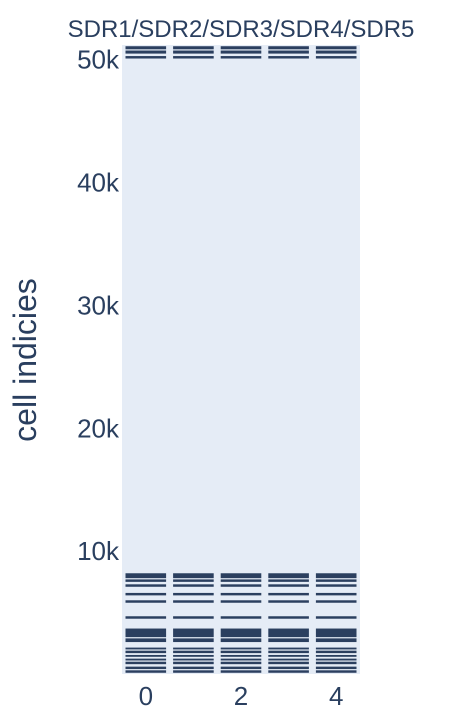 This screenshot has height=716, width=472. What do you see at coordinates (146, 601) in the screenshot?
I see `heatmap-cell-col0-band10` at bounding box center [146, 601].